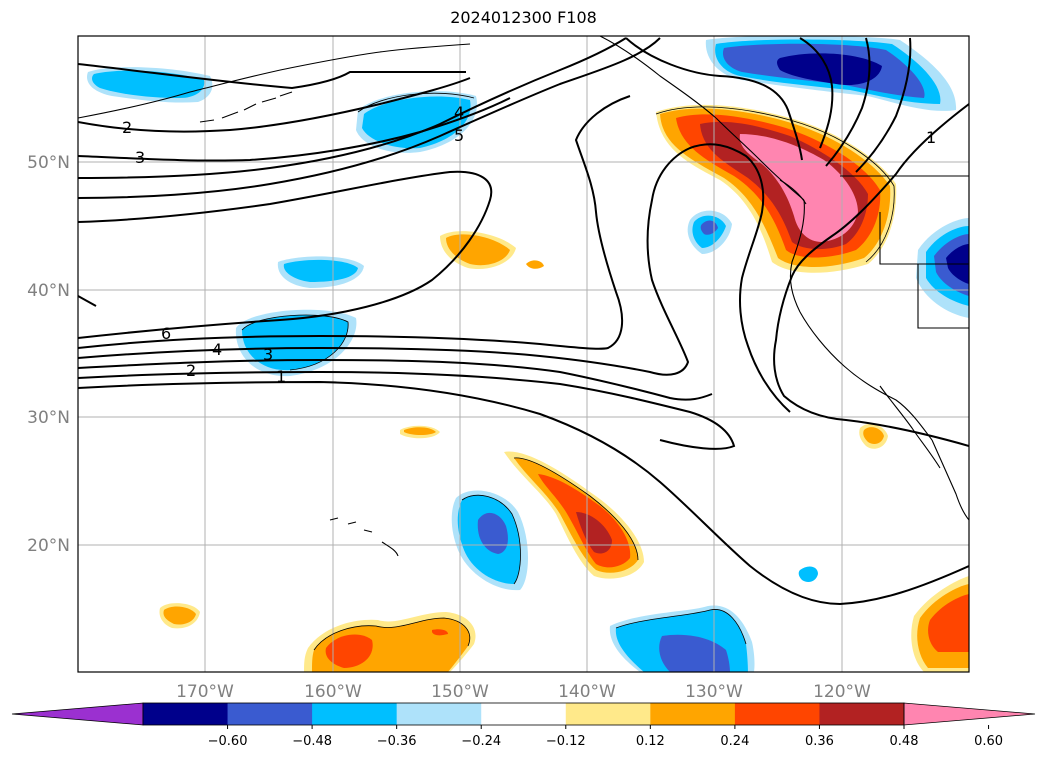 The height and width of the screenshot is (765, 1047). What do you see at coordinates (866, 376) in the screenshot?
I see `coast-california` at bounding box center [866, 376].